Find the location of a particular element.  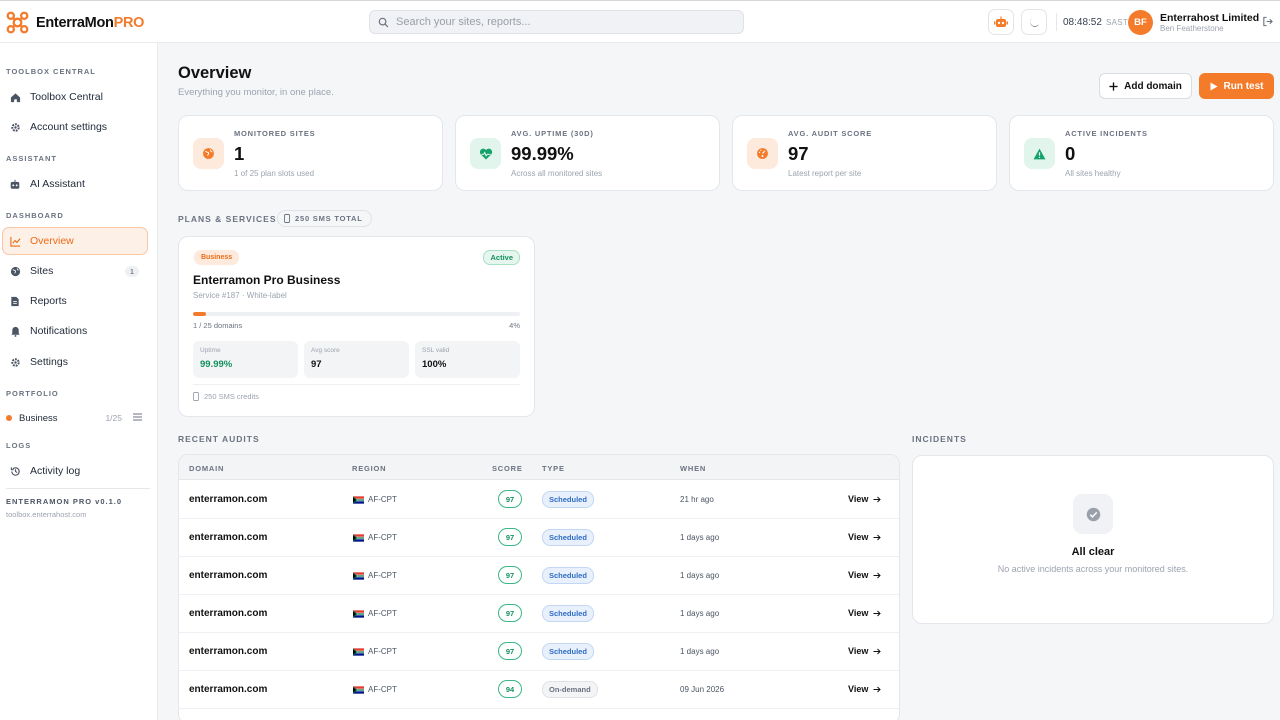

ai-assistant-button is located at coordinates (1001, 22).